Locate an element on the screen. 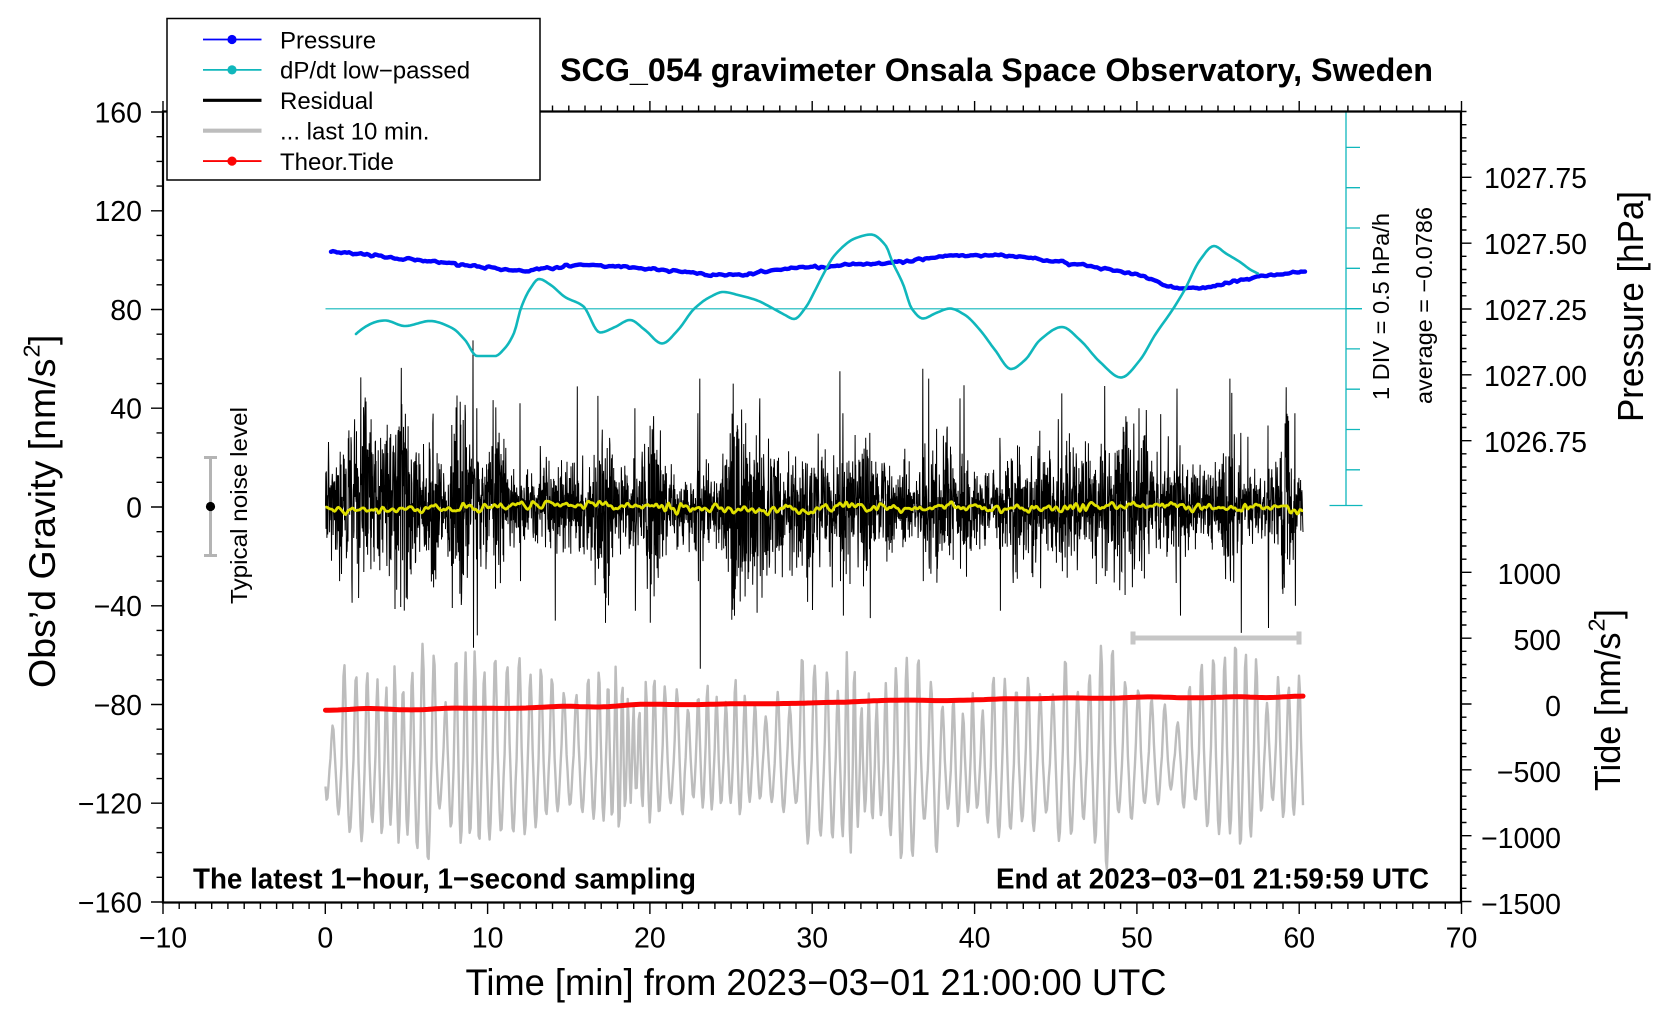 Image resolution: width=1660 pixels, height=1025 pixels. svg-text: 70 is located at coordinates (1462, 939).